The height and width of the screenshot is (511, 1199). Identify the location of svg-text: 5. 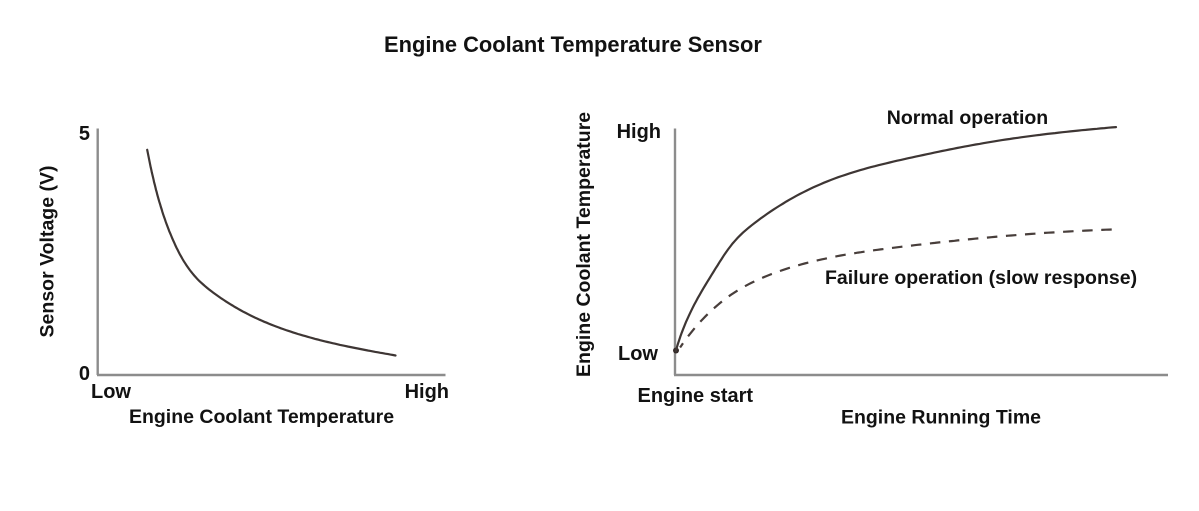
(84, 134).